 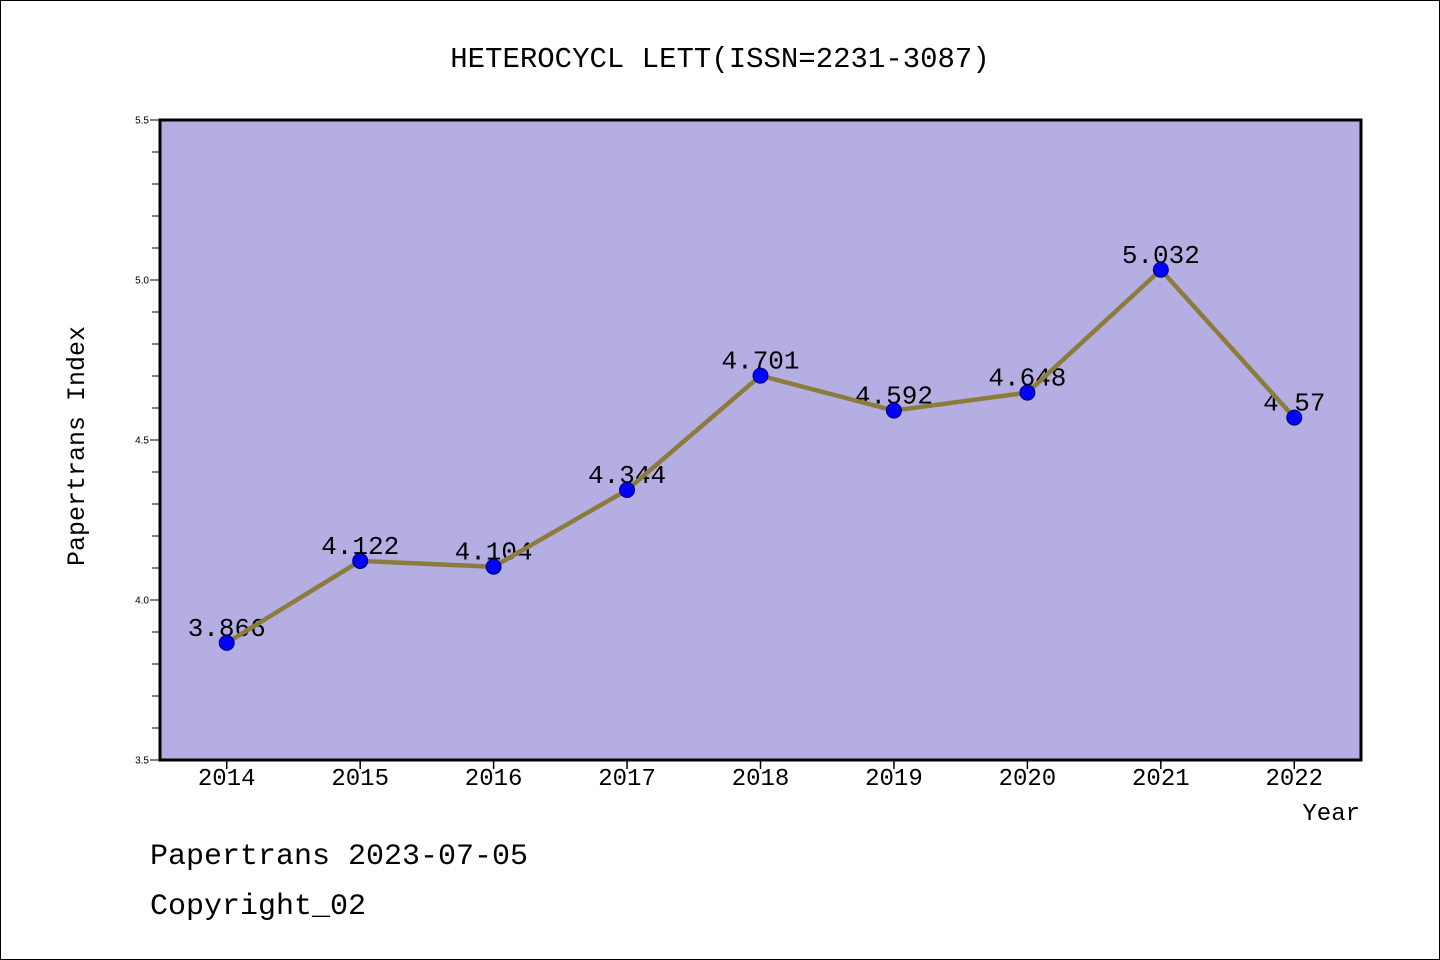 I want to click on data-point-2021, so click(x=1160, y=269).